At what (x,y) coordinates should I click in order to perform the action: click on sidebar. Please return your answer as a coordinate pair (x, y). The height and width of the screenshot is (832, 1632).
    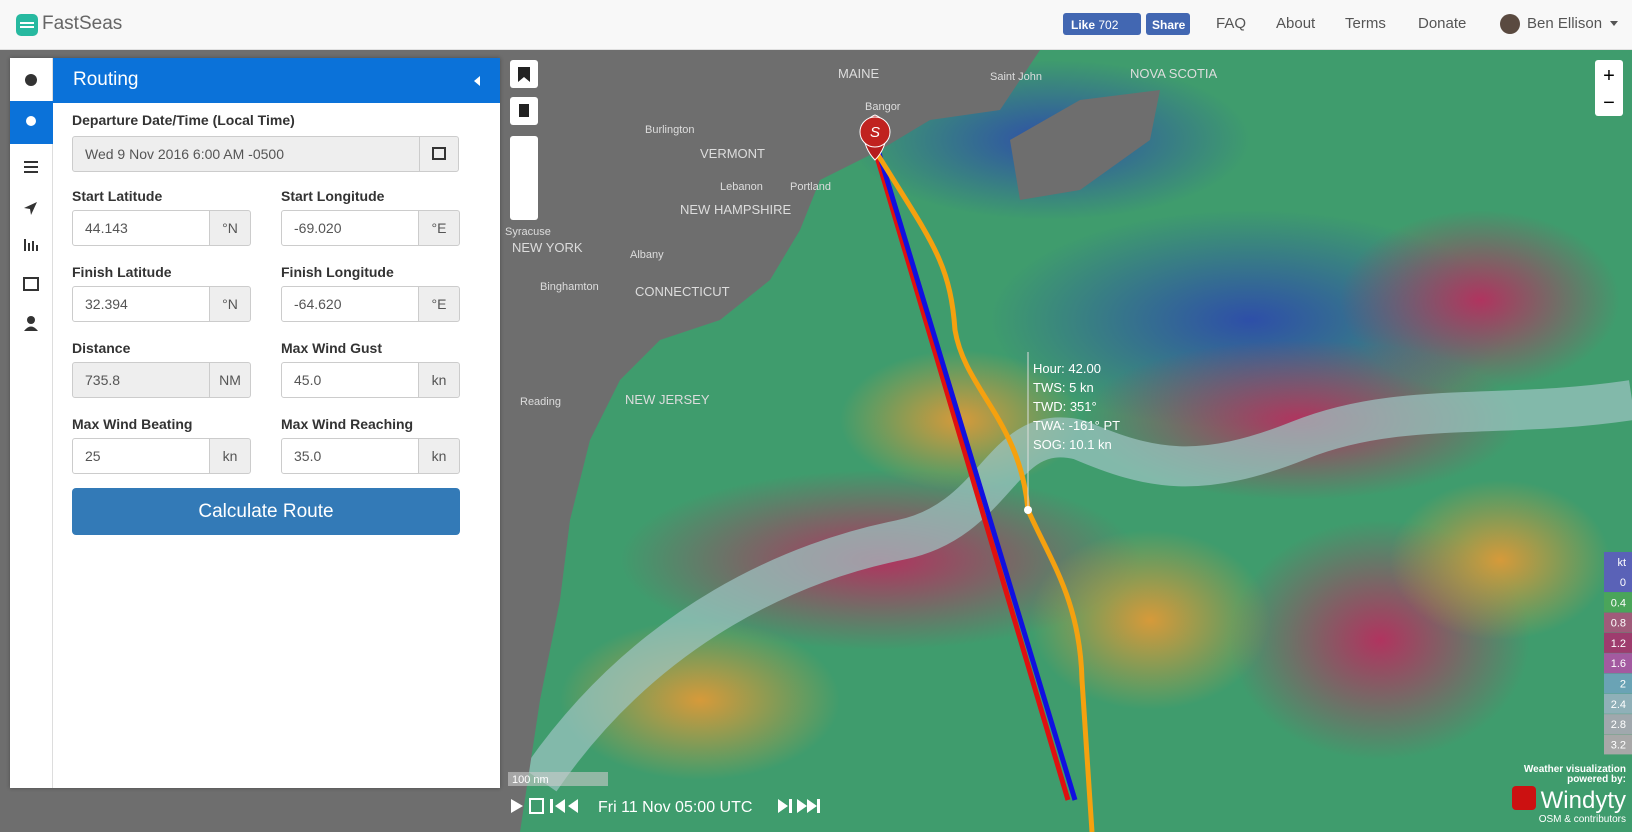
    Looking at the image, I should click on (31, 423).